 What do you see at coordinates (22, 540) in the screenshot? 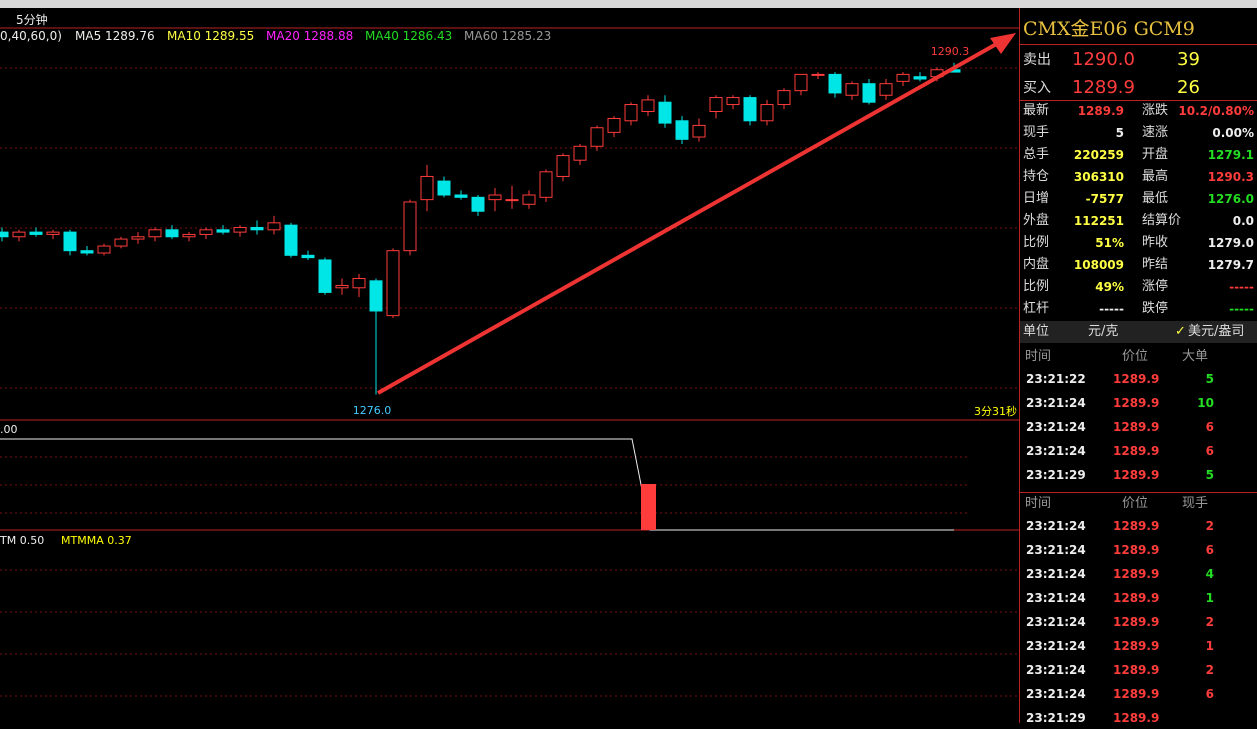
I see `mtm-legend: TM 0.50` at bounding box center [22, 540].